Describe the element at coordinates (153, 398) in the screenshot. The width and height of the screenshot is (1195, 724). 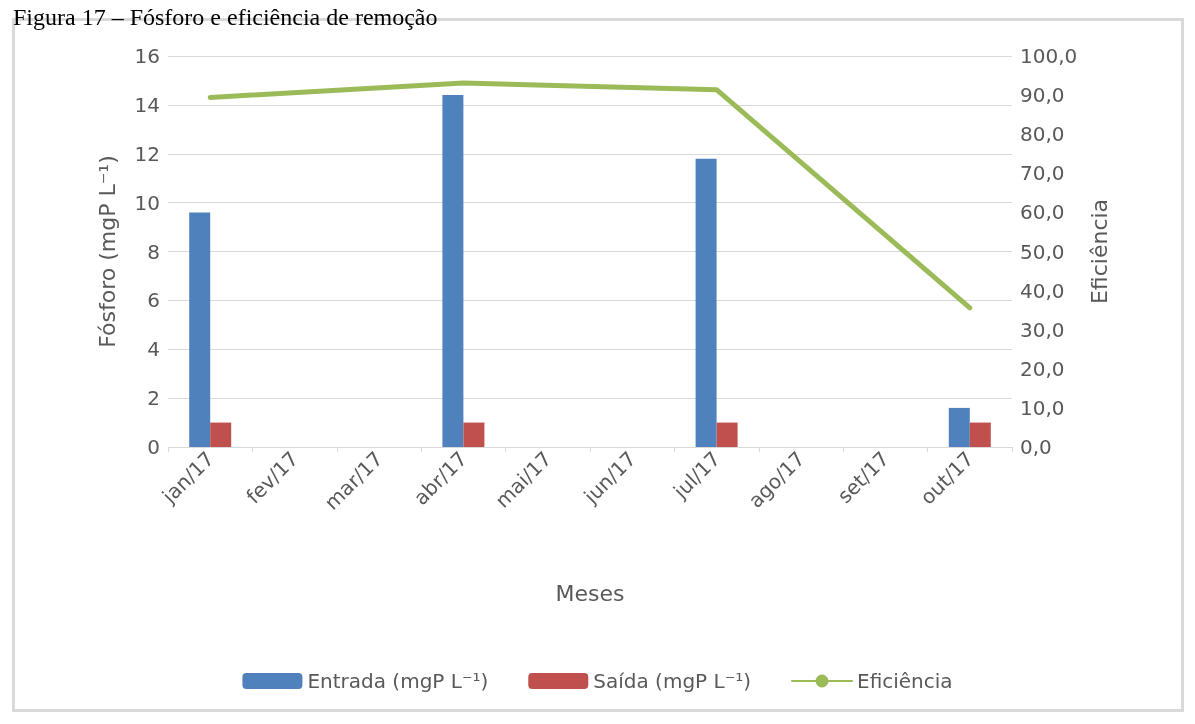
I see `y-tick-label: 2` at that location.